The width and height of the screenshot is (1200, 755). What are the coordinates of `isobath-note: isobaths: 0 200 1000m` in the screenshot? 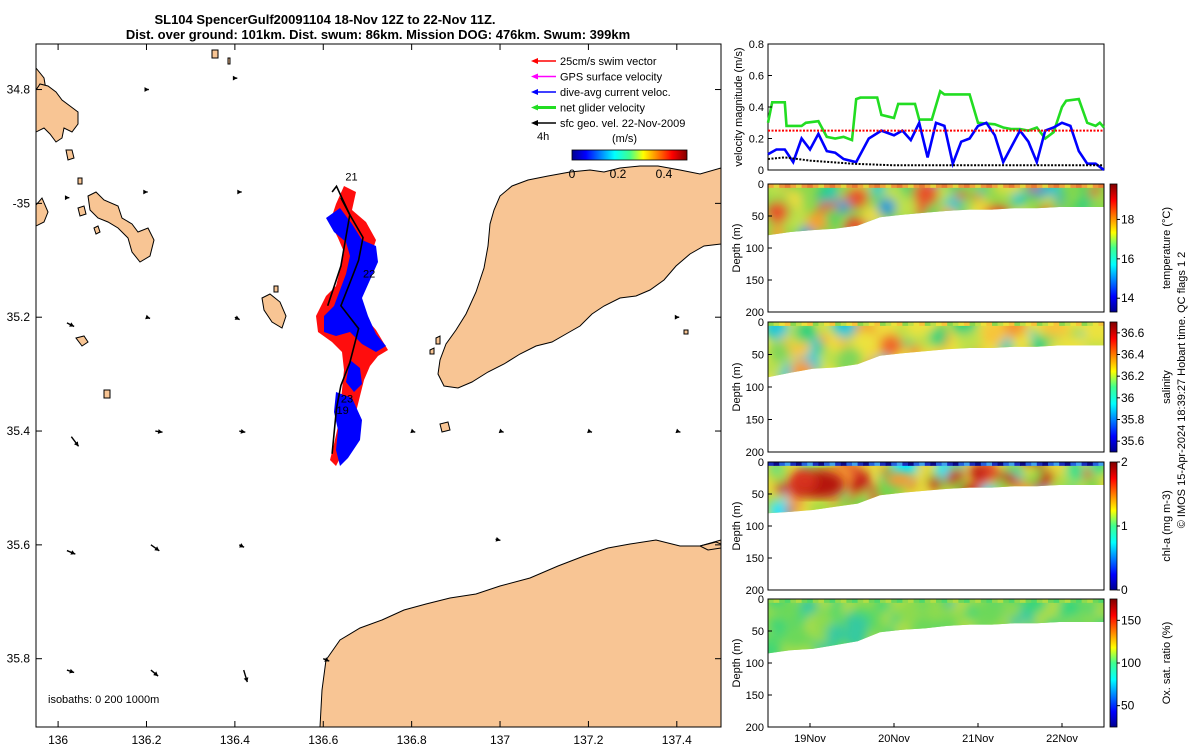 It's located at (103, 700).